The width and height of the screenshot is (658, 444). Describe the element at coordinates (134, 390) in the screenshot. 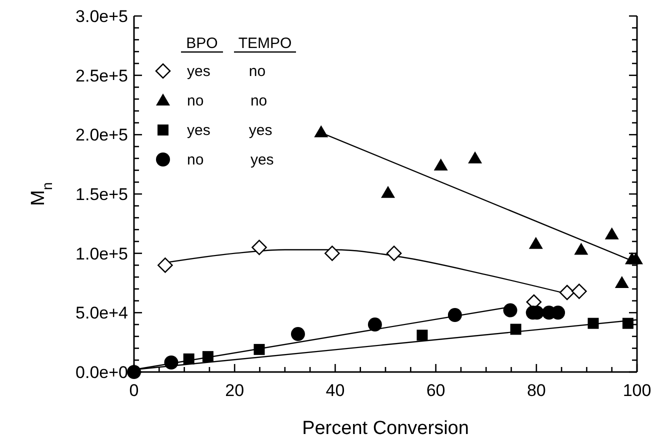

I see `x-tick-label: 0` at that location.